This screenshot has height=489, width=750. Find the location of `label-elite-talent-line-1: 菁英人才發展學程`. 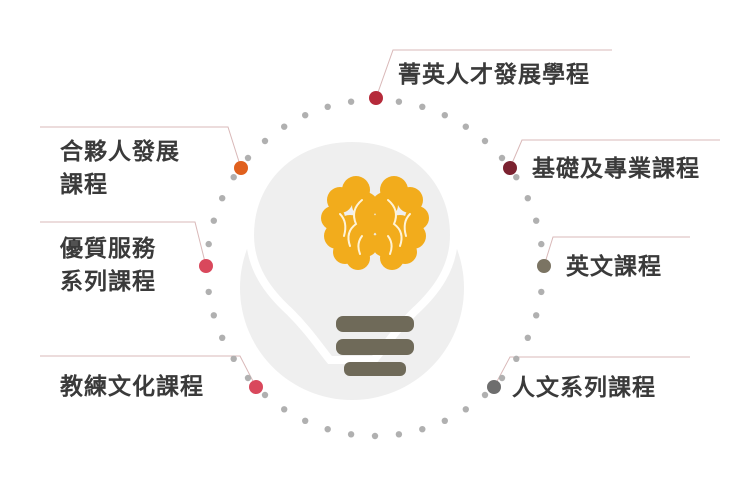

label-elite-talent-line-1: 菁英人才發展學程 is located at coordinates (494, 74).